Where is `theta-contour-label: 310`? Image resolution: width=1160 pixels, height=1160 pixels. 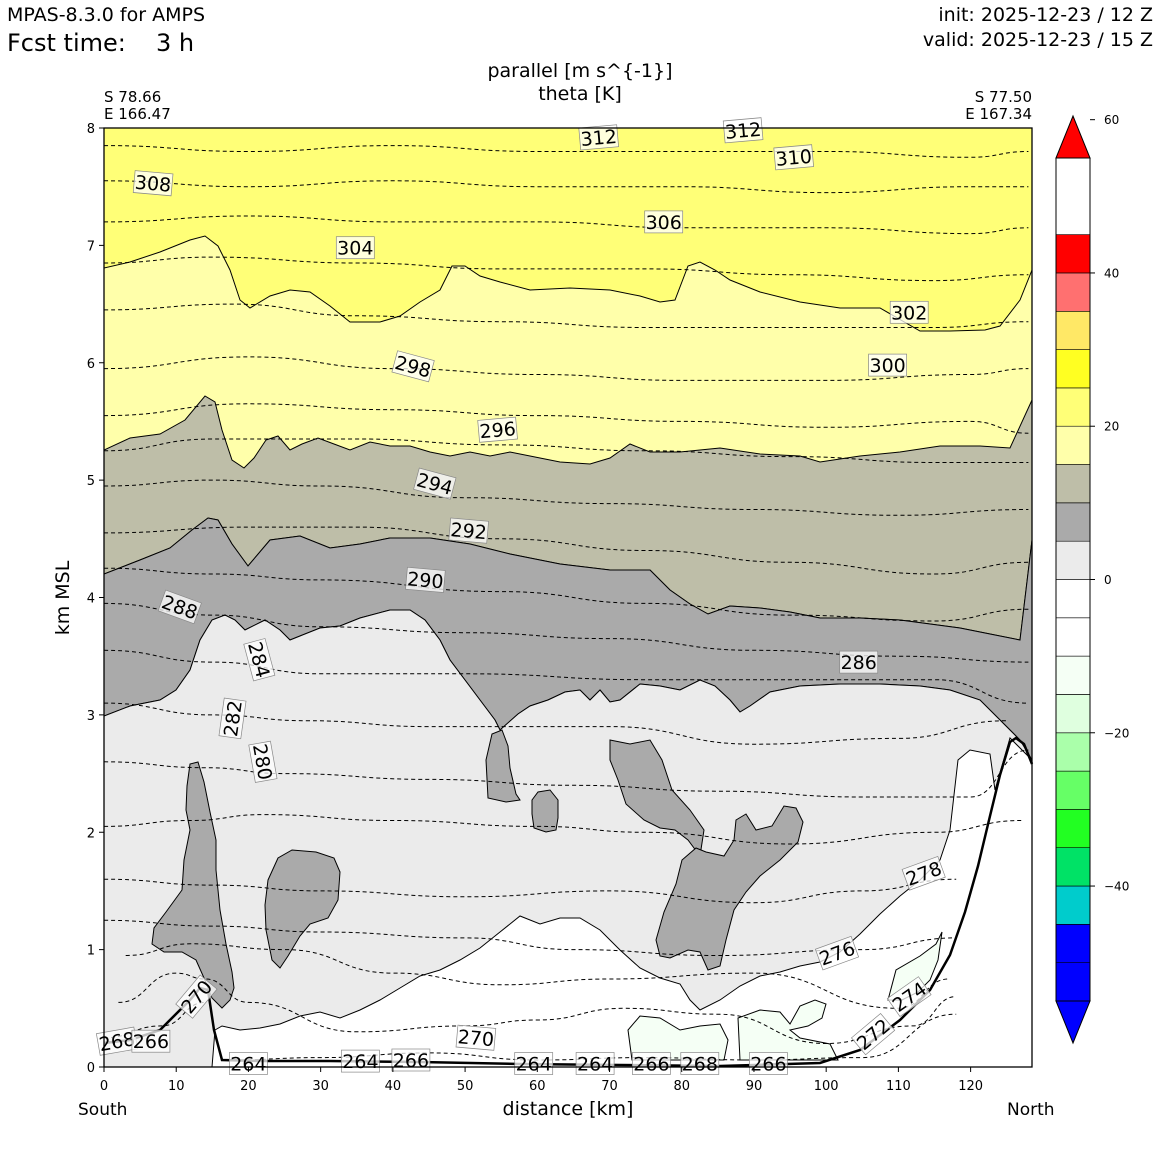 theta-contour-label: 310 is located at coordinates (793, 157).